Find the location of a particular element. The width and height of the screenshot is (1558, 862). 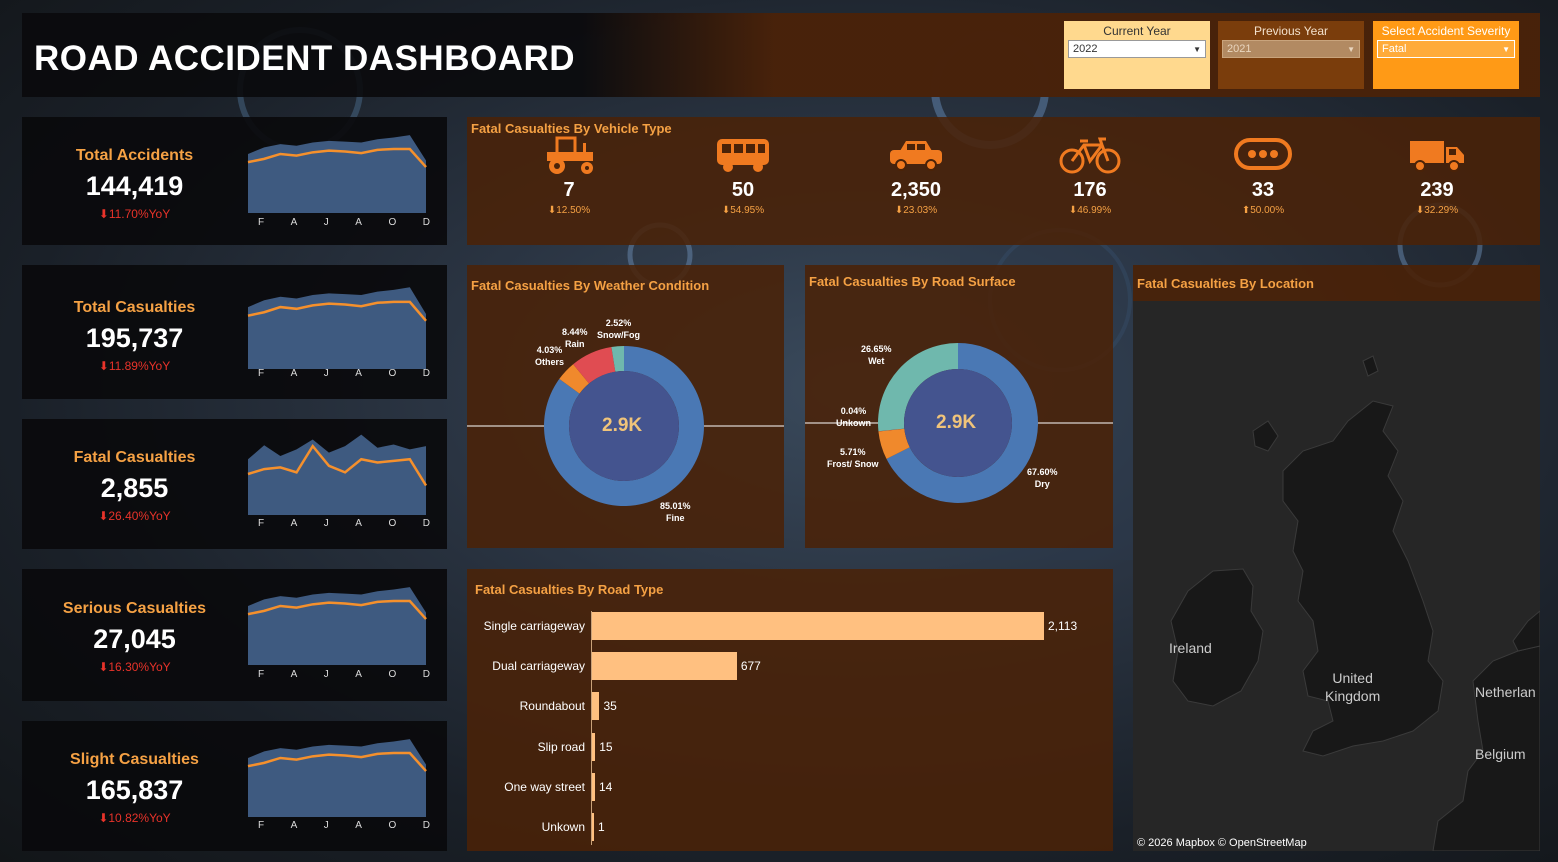

road-type-row: Slip road 15 is located at coordinates (790, 746).